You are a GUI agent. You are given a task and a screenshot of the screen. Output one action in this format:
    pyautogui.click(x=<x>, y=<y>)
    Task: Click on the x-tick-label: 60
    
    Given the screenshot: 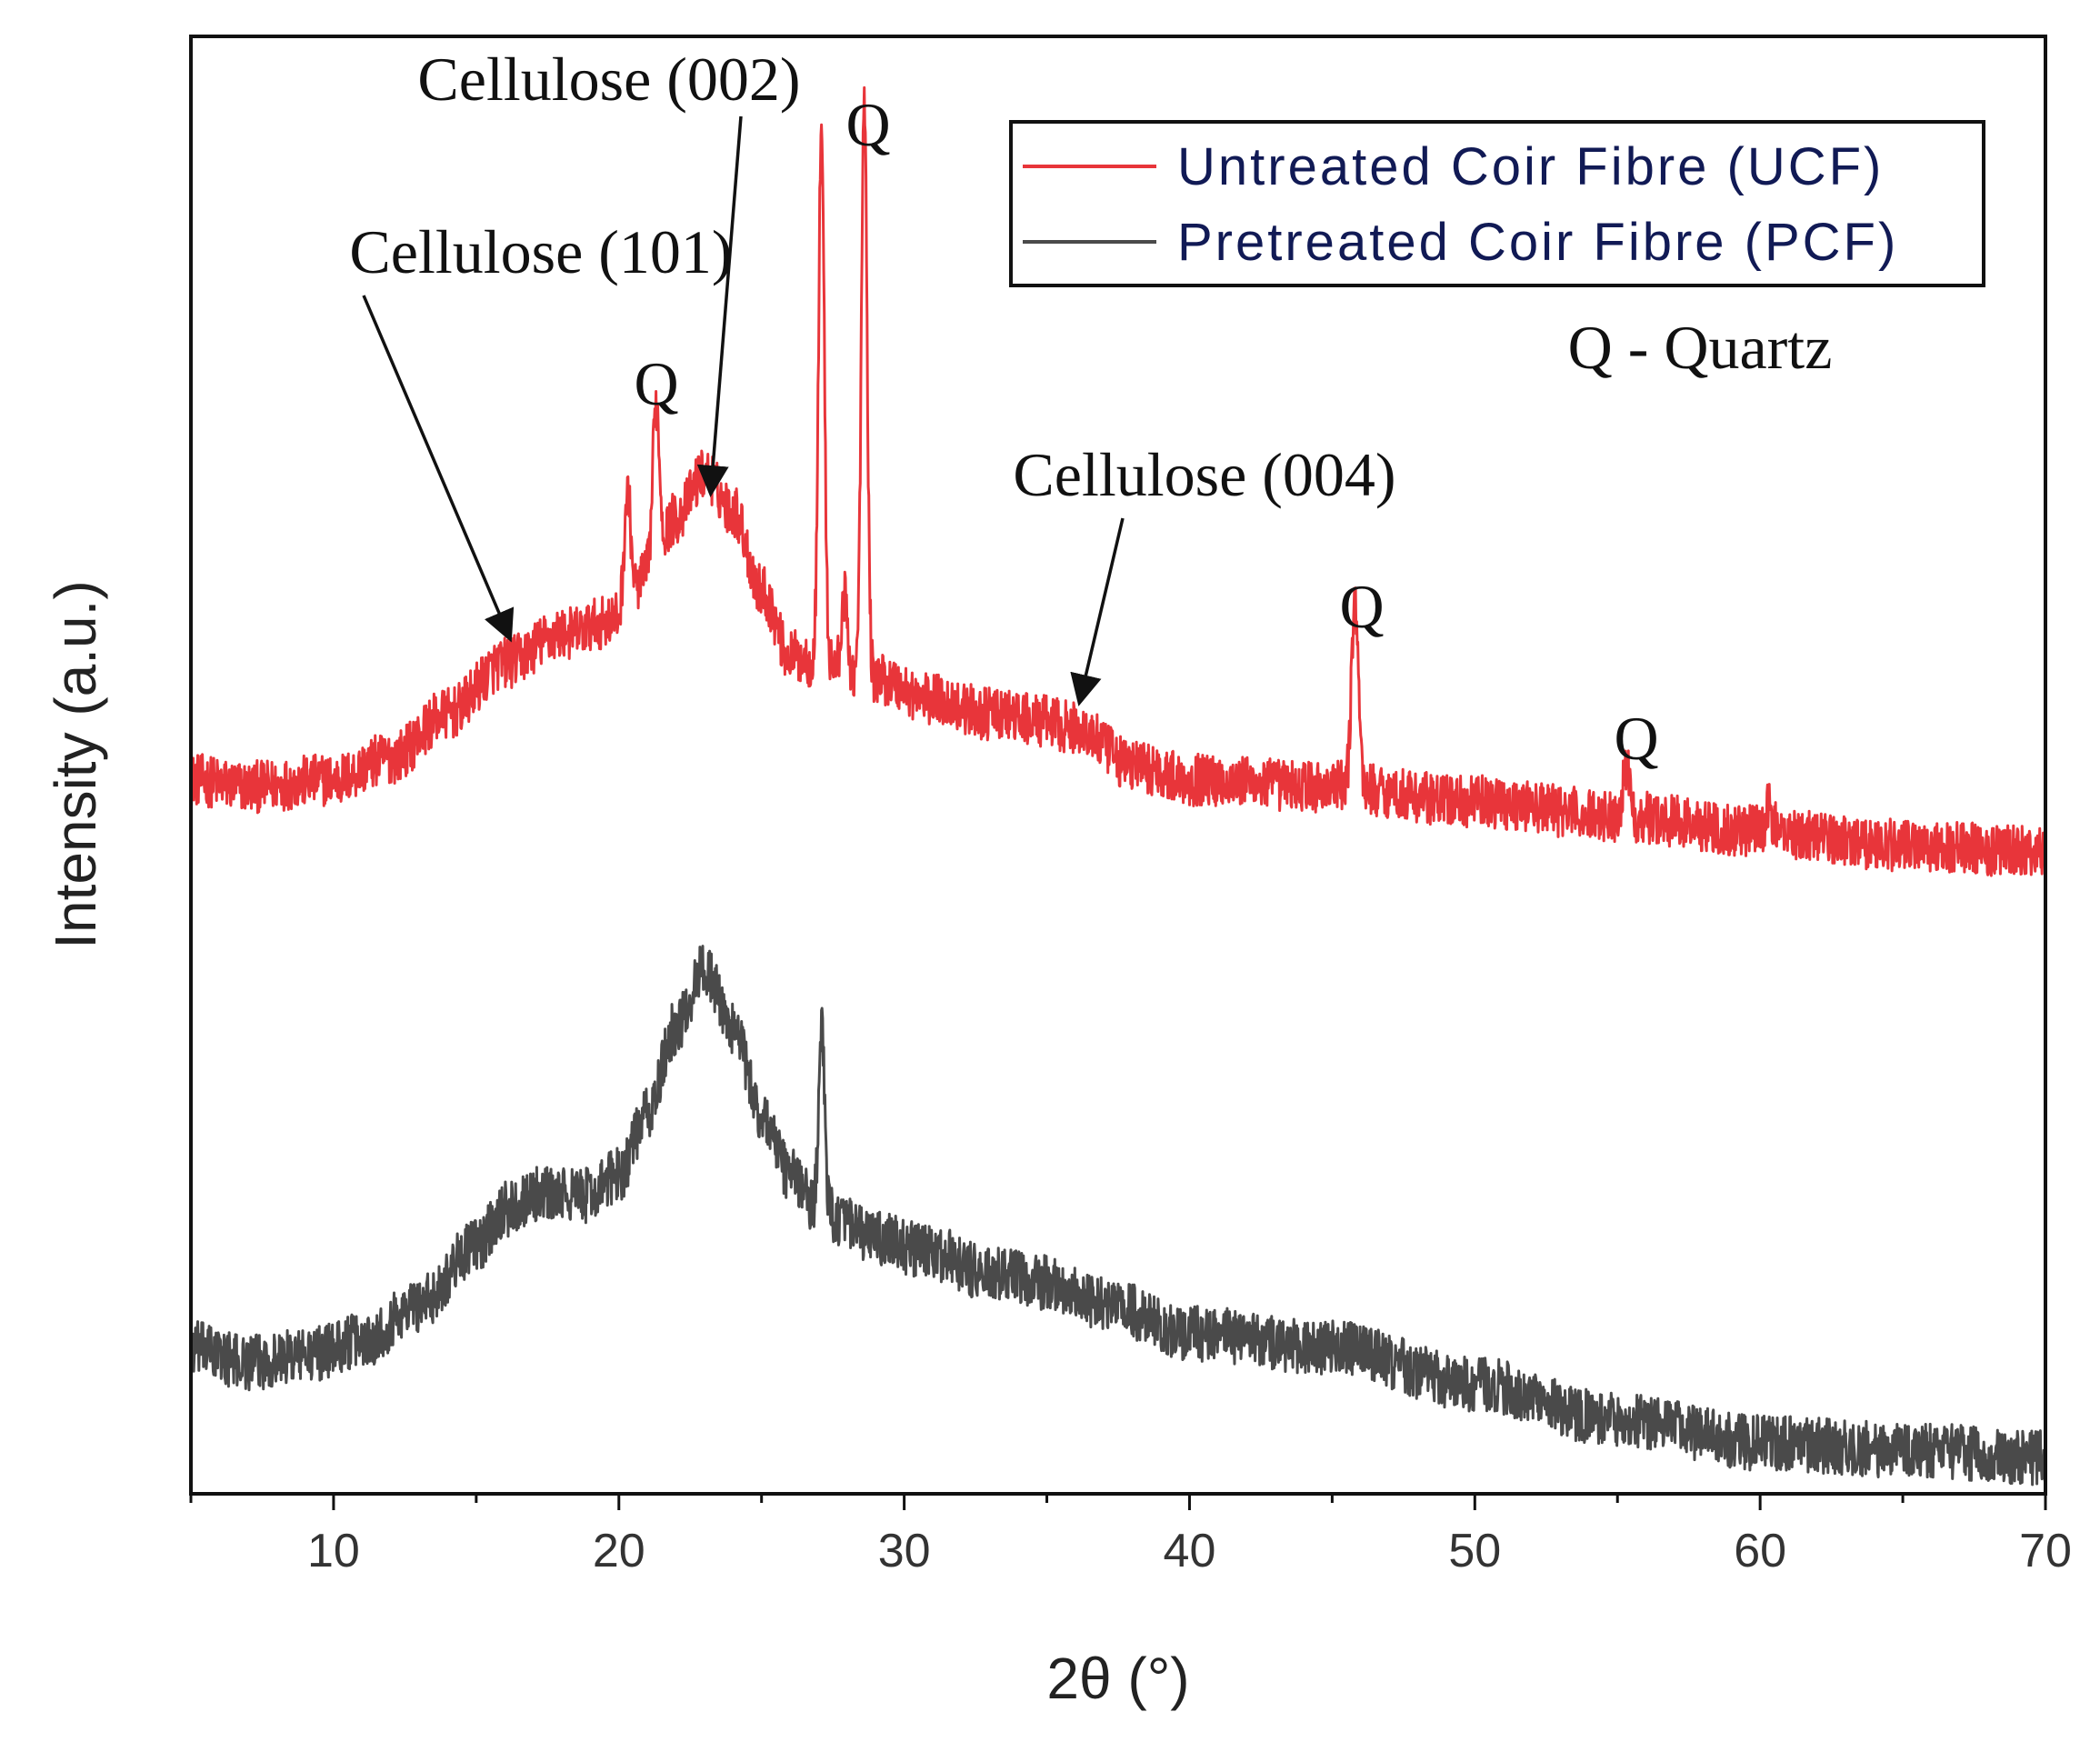 What is the action you would take?
    pyautogui.click(x=1760, y=1551)
    